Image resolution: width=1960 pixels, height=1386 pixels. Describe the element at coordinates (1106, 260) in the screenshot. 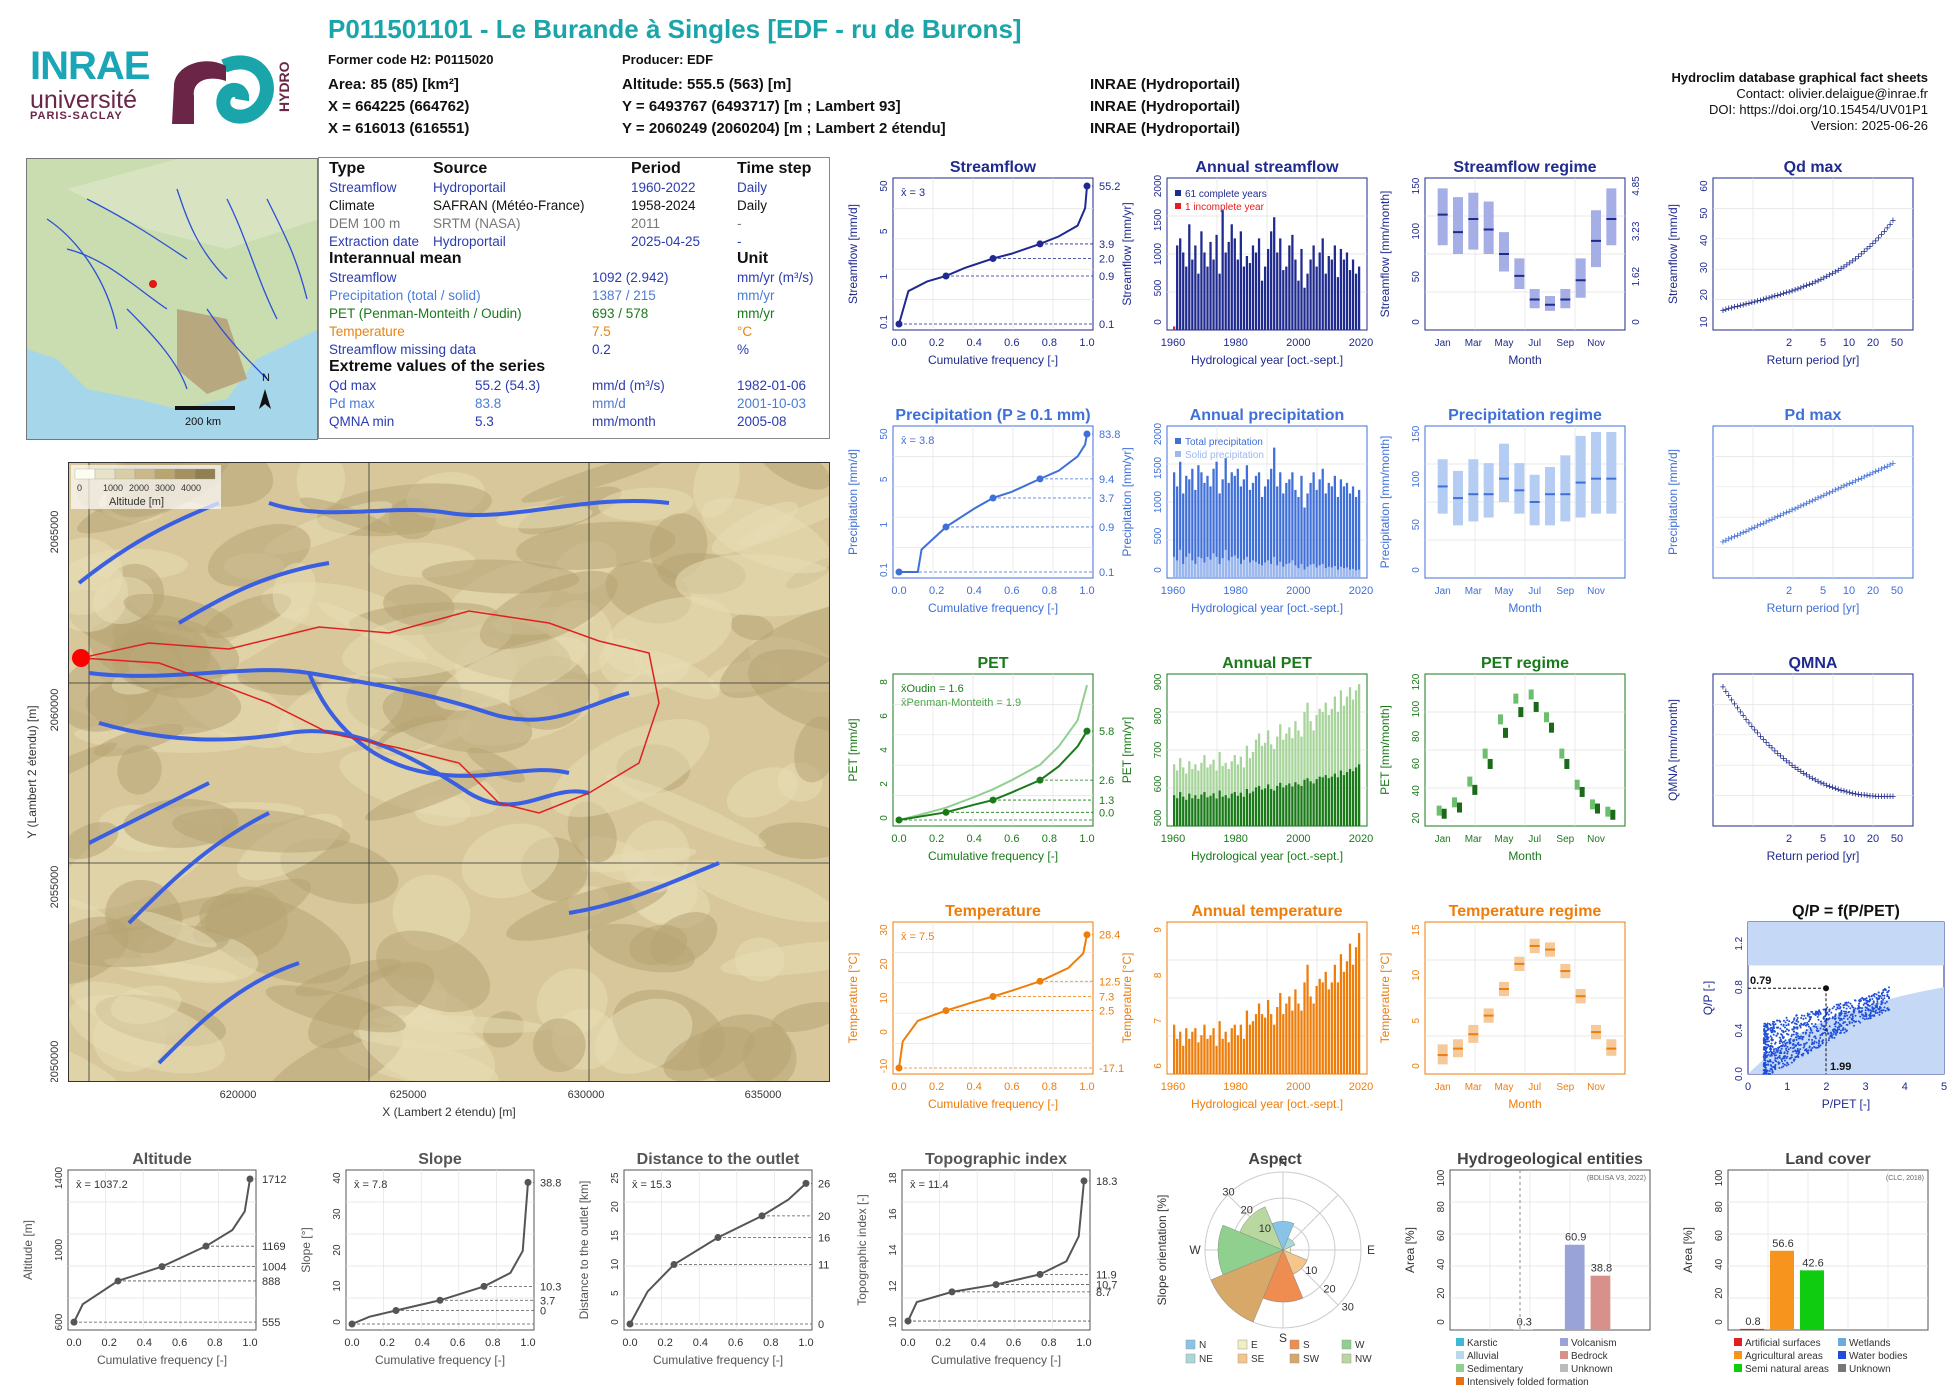

I see `right-tick-label: 2.0` at that location.